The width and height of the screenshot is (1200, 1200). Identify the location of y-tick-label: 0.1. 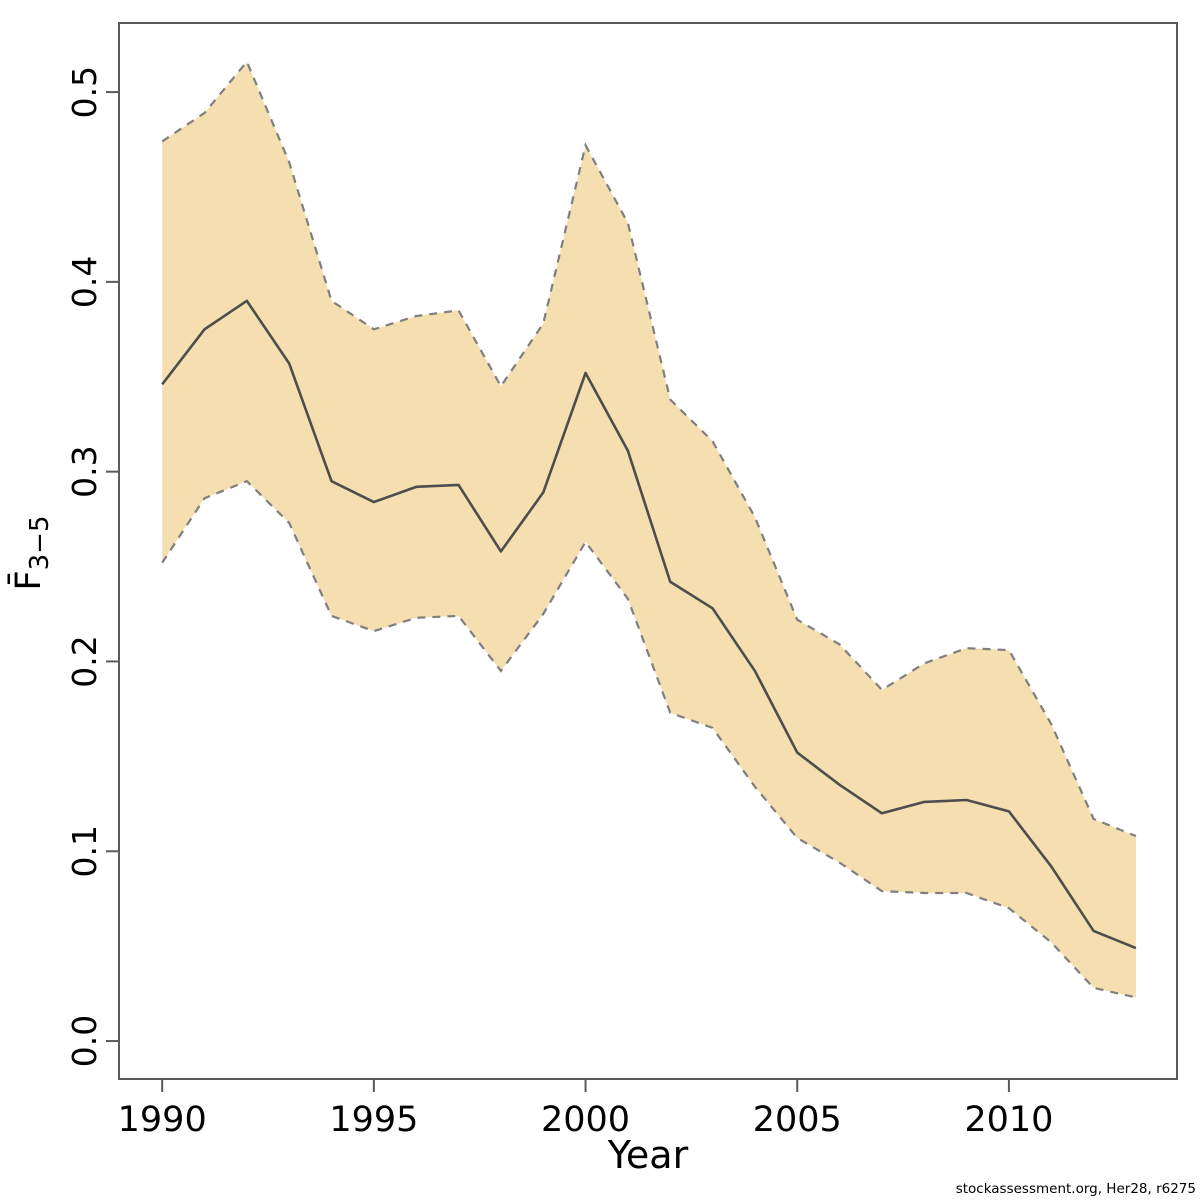
(84, 851).